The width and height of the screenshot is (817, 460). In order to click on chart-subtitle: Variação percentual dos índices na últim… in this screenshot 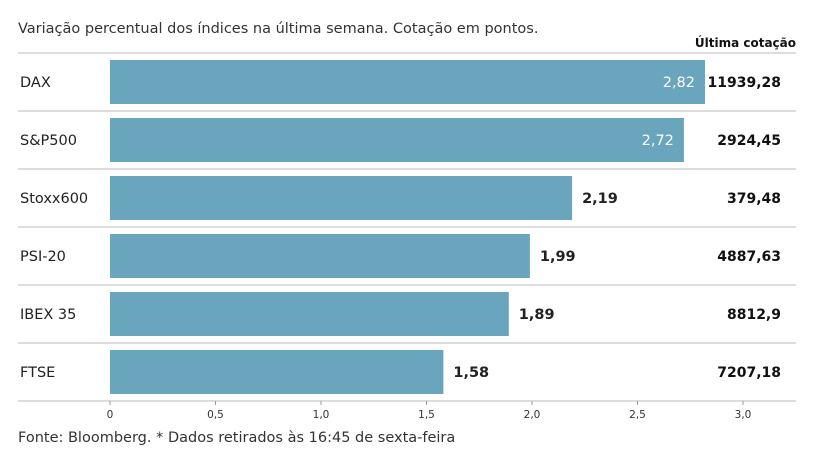, I will do `click(278, 29)`.